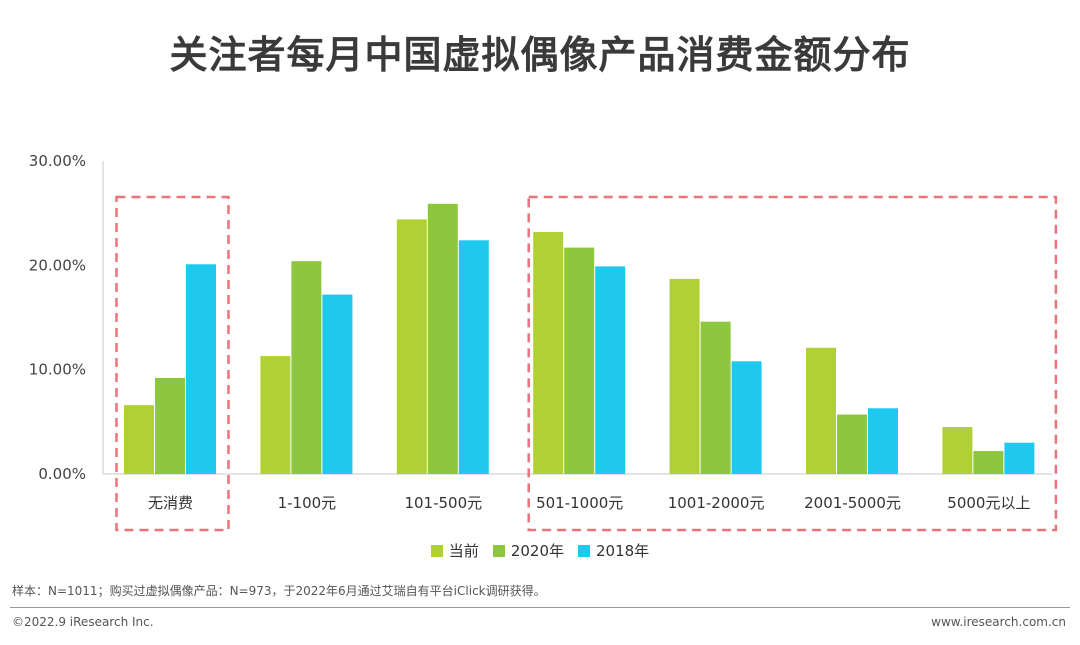  Describe the element at coordinates (57, 370) in the screenshot. I see `y-tick-label: 10.00%` at that location.